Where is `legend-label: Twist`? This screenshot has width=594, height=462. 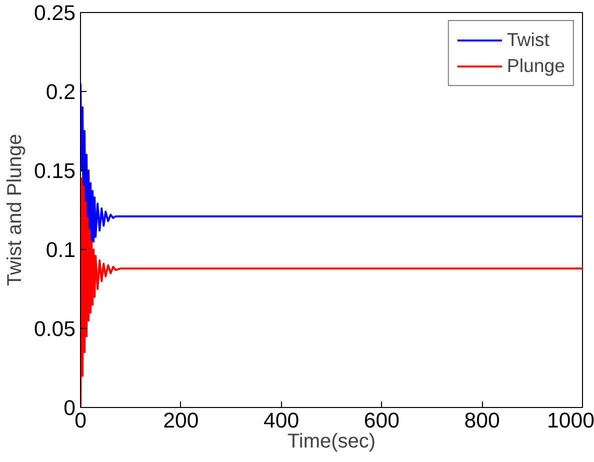 legend-label: Twist is located at coordinates (528, 40).